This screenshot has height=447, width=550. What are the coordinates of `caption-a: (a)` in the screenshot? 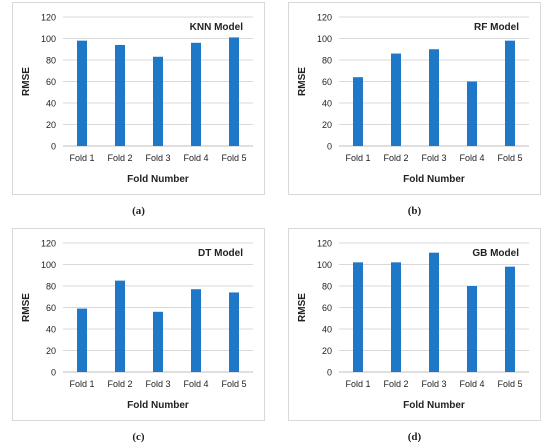 It's located at (138, 211).